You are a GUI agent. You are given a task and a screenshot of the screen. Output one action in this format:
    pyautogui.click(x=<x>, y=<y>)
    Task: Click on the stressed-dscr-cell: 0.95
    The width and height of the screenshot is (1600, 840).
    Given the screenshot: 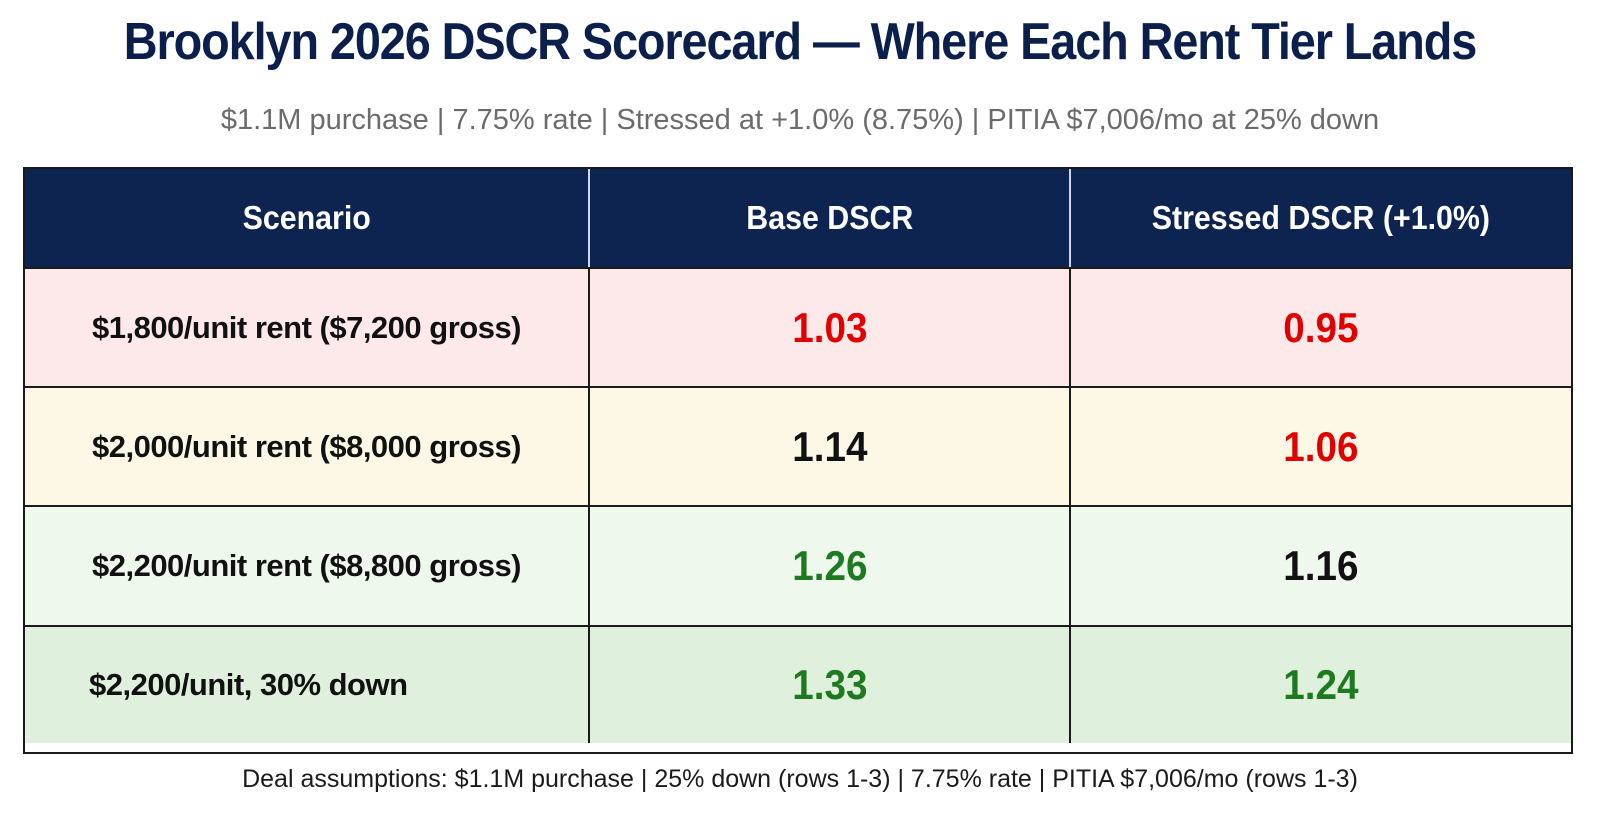 What is the action you would take?
    pyautogui.click(x=1320, y=327)
    